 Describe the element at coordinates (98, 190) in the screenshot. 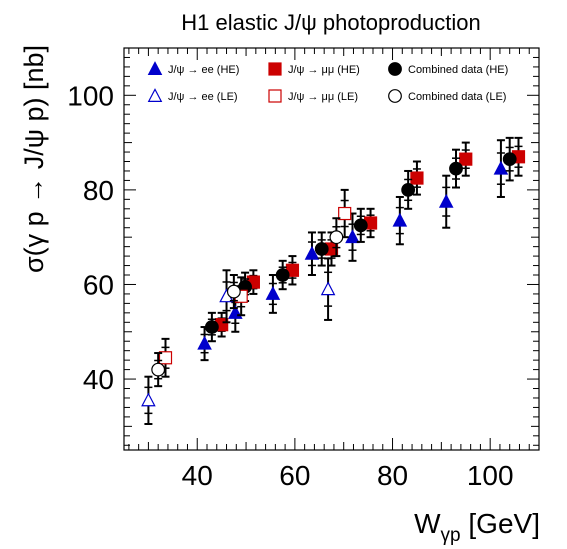

I see `y-tick-label: 80` at that location.